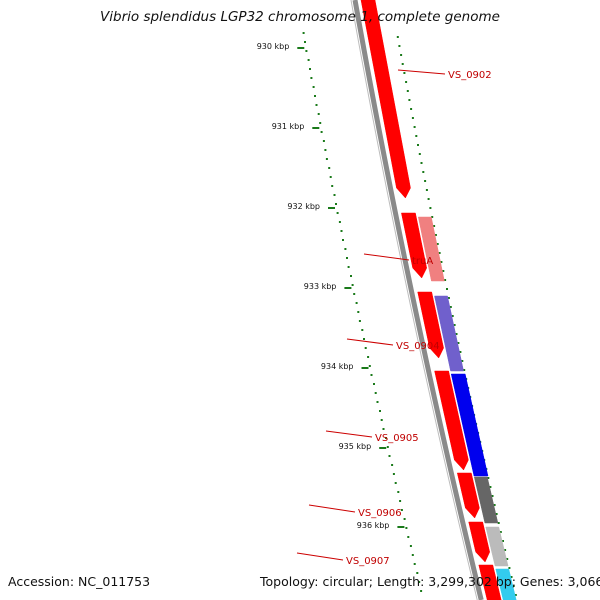  Describe the element at coordinates (418, 346) in the screenshot. I see `gene-label: VS_0904` at that location.